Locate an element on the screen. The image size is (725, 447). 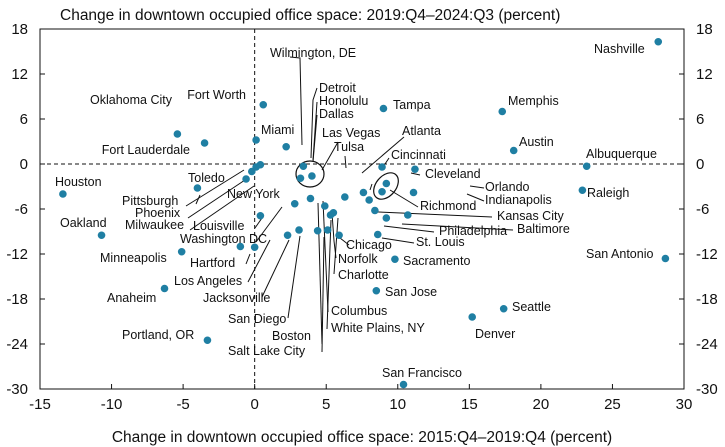
cluster-ring-detroit is located at coordinates (310, 174).